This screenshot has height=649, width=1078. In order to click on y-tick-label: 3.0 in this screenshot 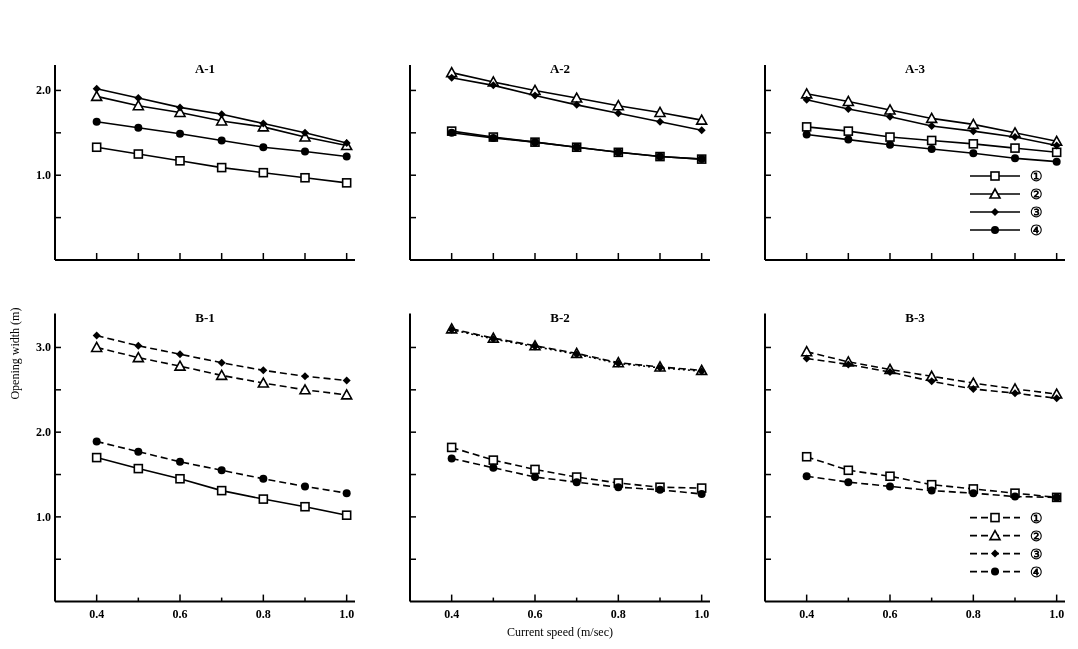, I will do `click(43, 347)`.